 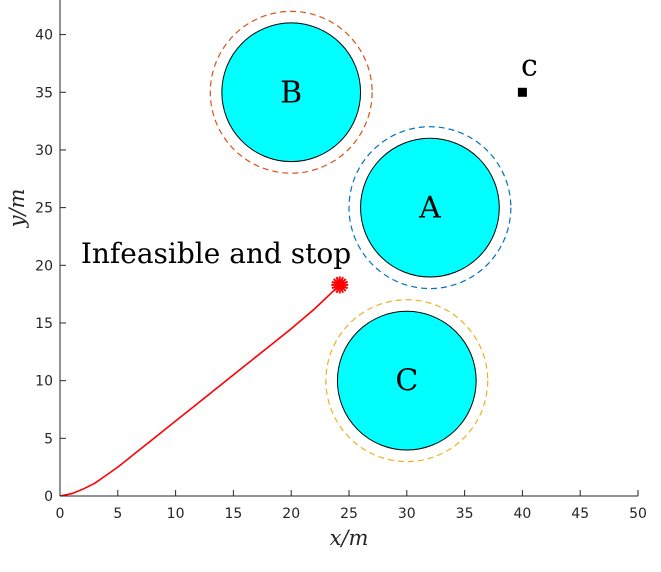 What do you see at coordinates (407, 514) in the screenshot?
I see `x-tick-label: 30` at bounding box center [407, 514].